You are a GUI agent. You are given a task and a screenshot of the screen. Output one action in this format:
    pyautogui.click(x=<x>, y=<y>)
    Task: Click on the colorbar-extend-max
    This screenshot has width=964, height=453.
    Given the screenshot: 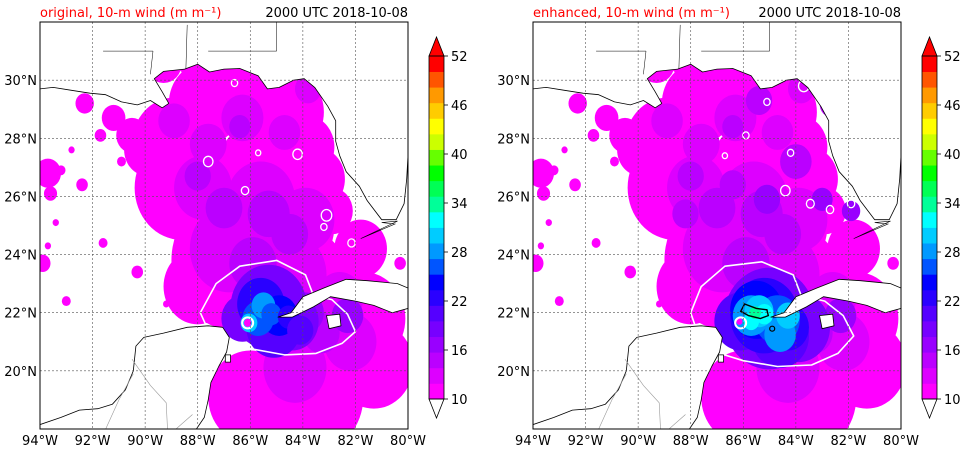 What is the action you would take?
    pyautogui.click(x=929, y=46)
    